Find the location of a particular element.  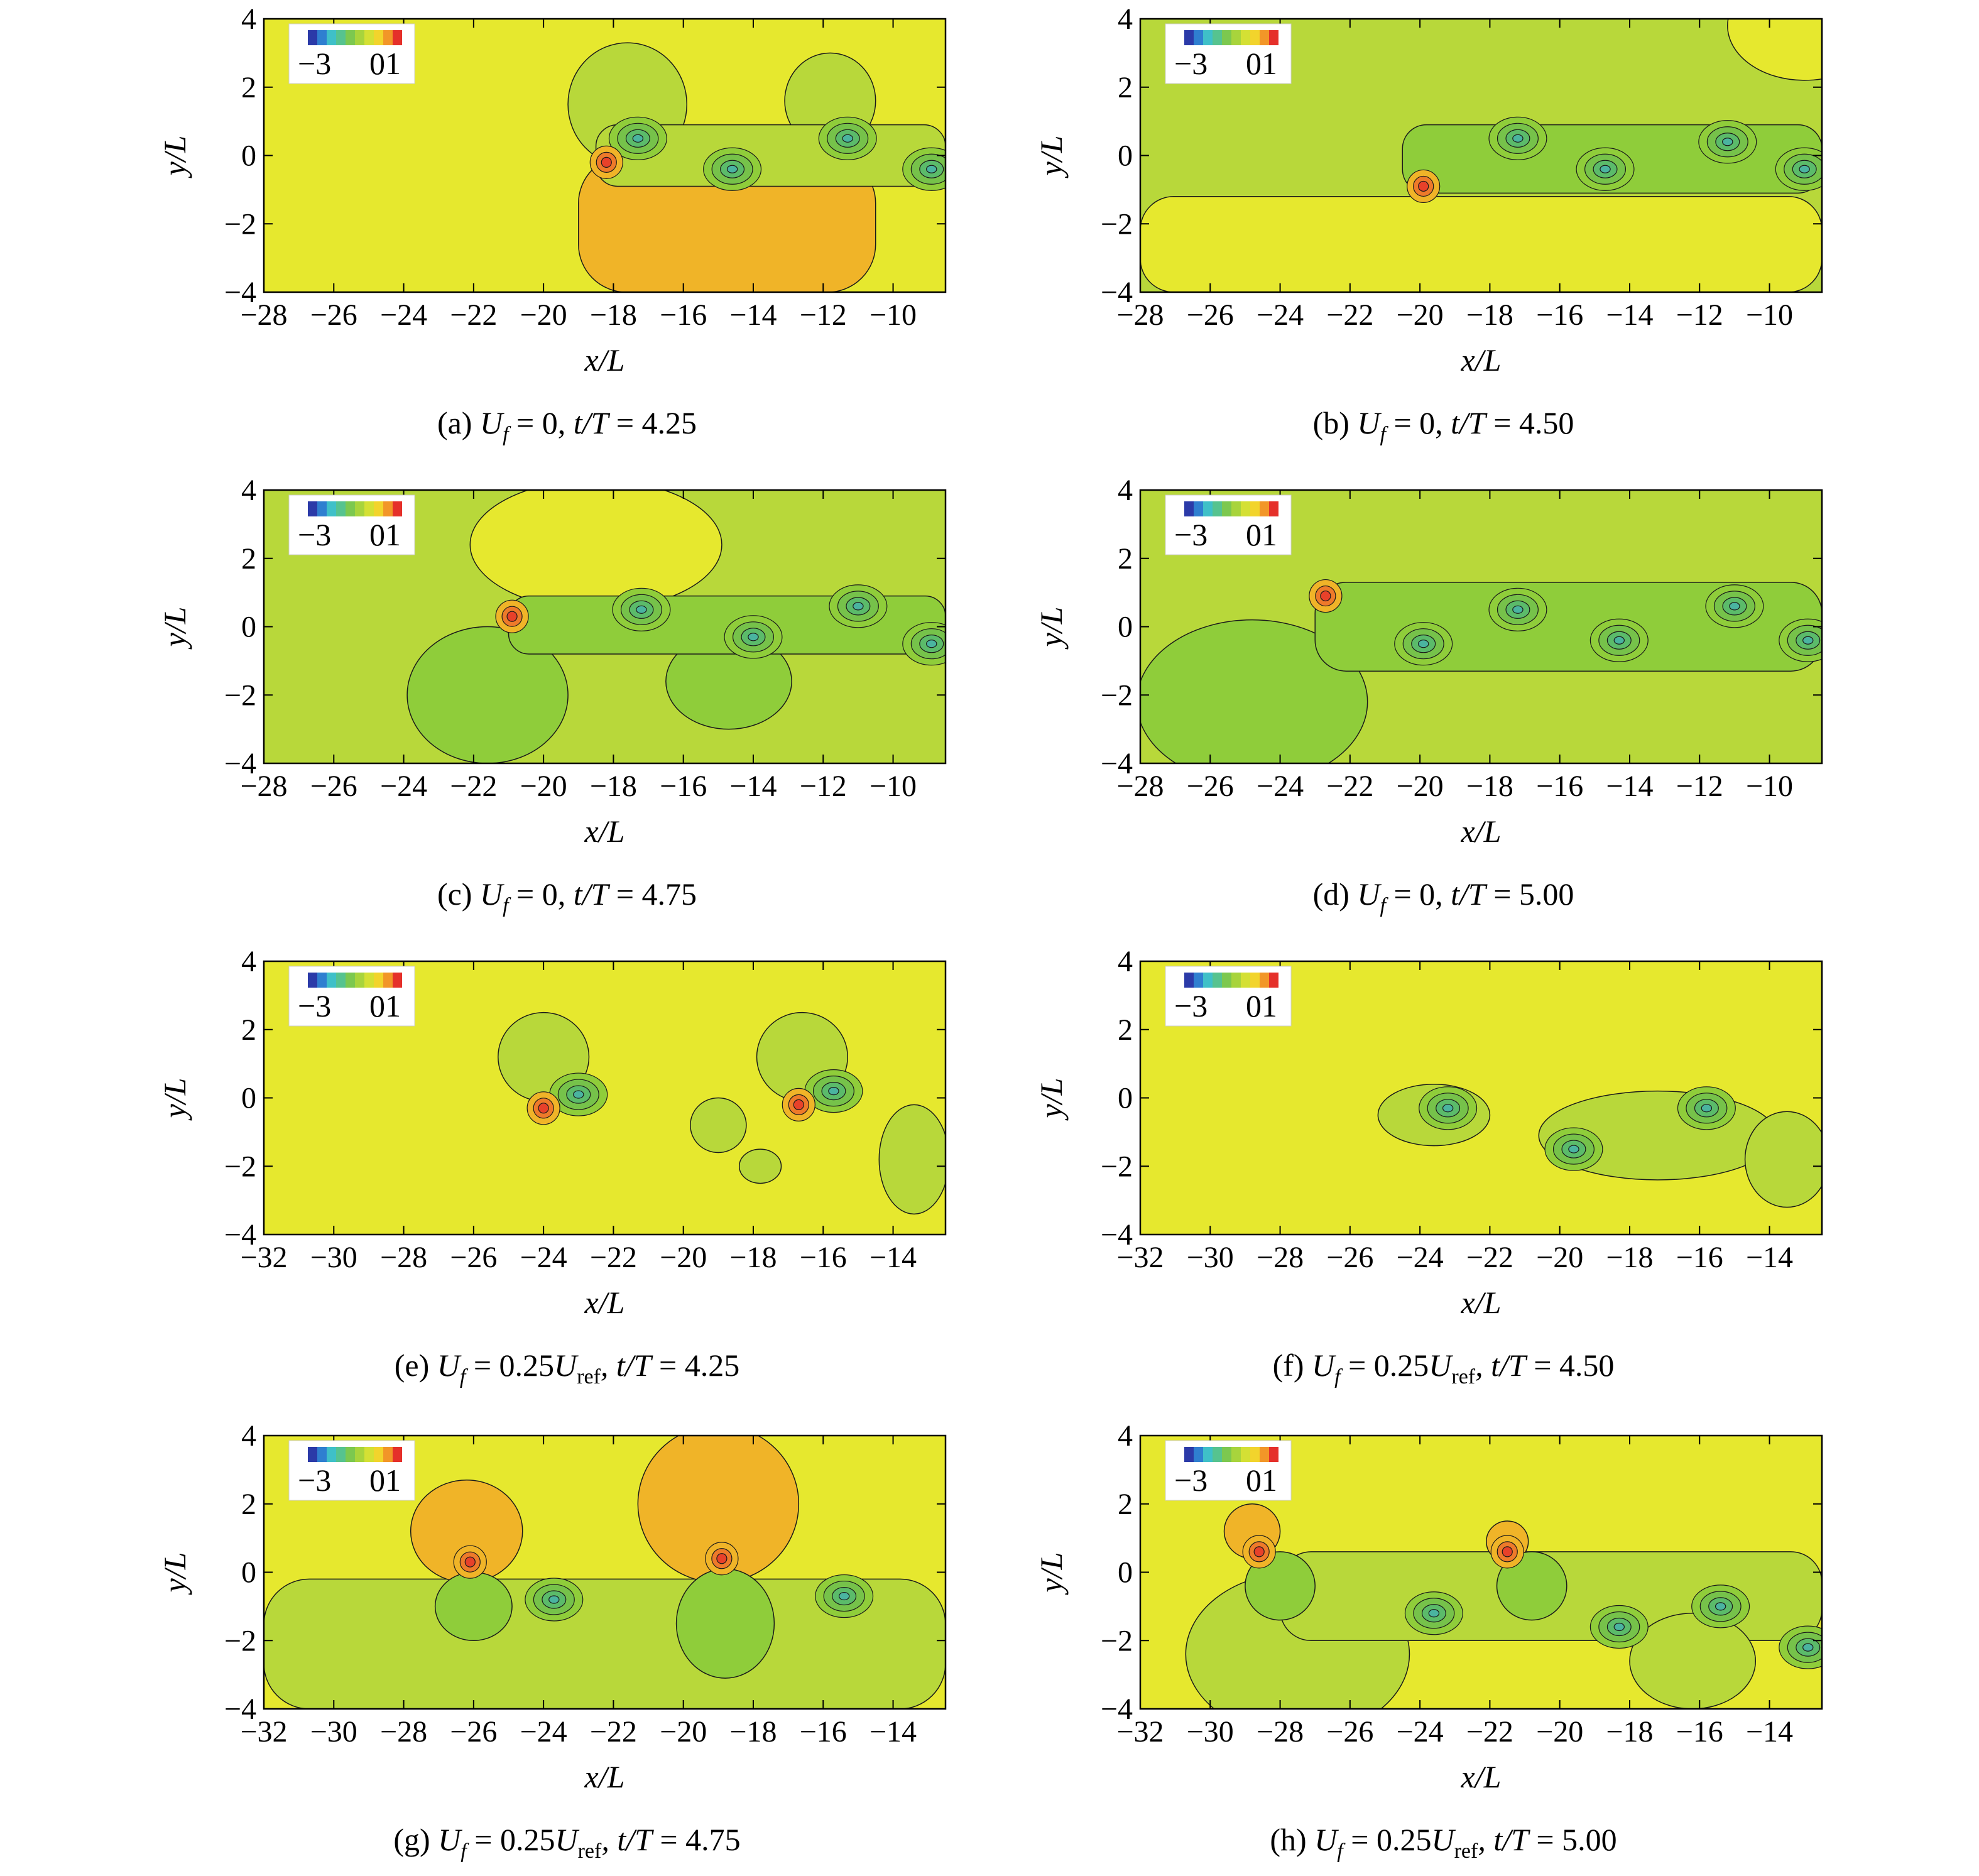

x-tick-label: −14 is located at coordinates (1770, 1731).